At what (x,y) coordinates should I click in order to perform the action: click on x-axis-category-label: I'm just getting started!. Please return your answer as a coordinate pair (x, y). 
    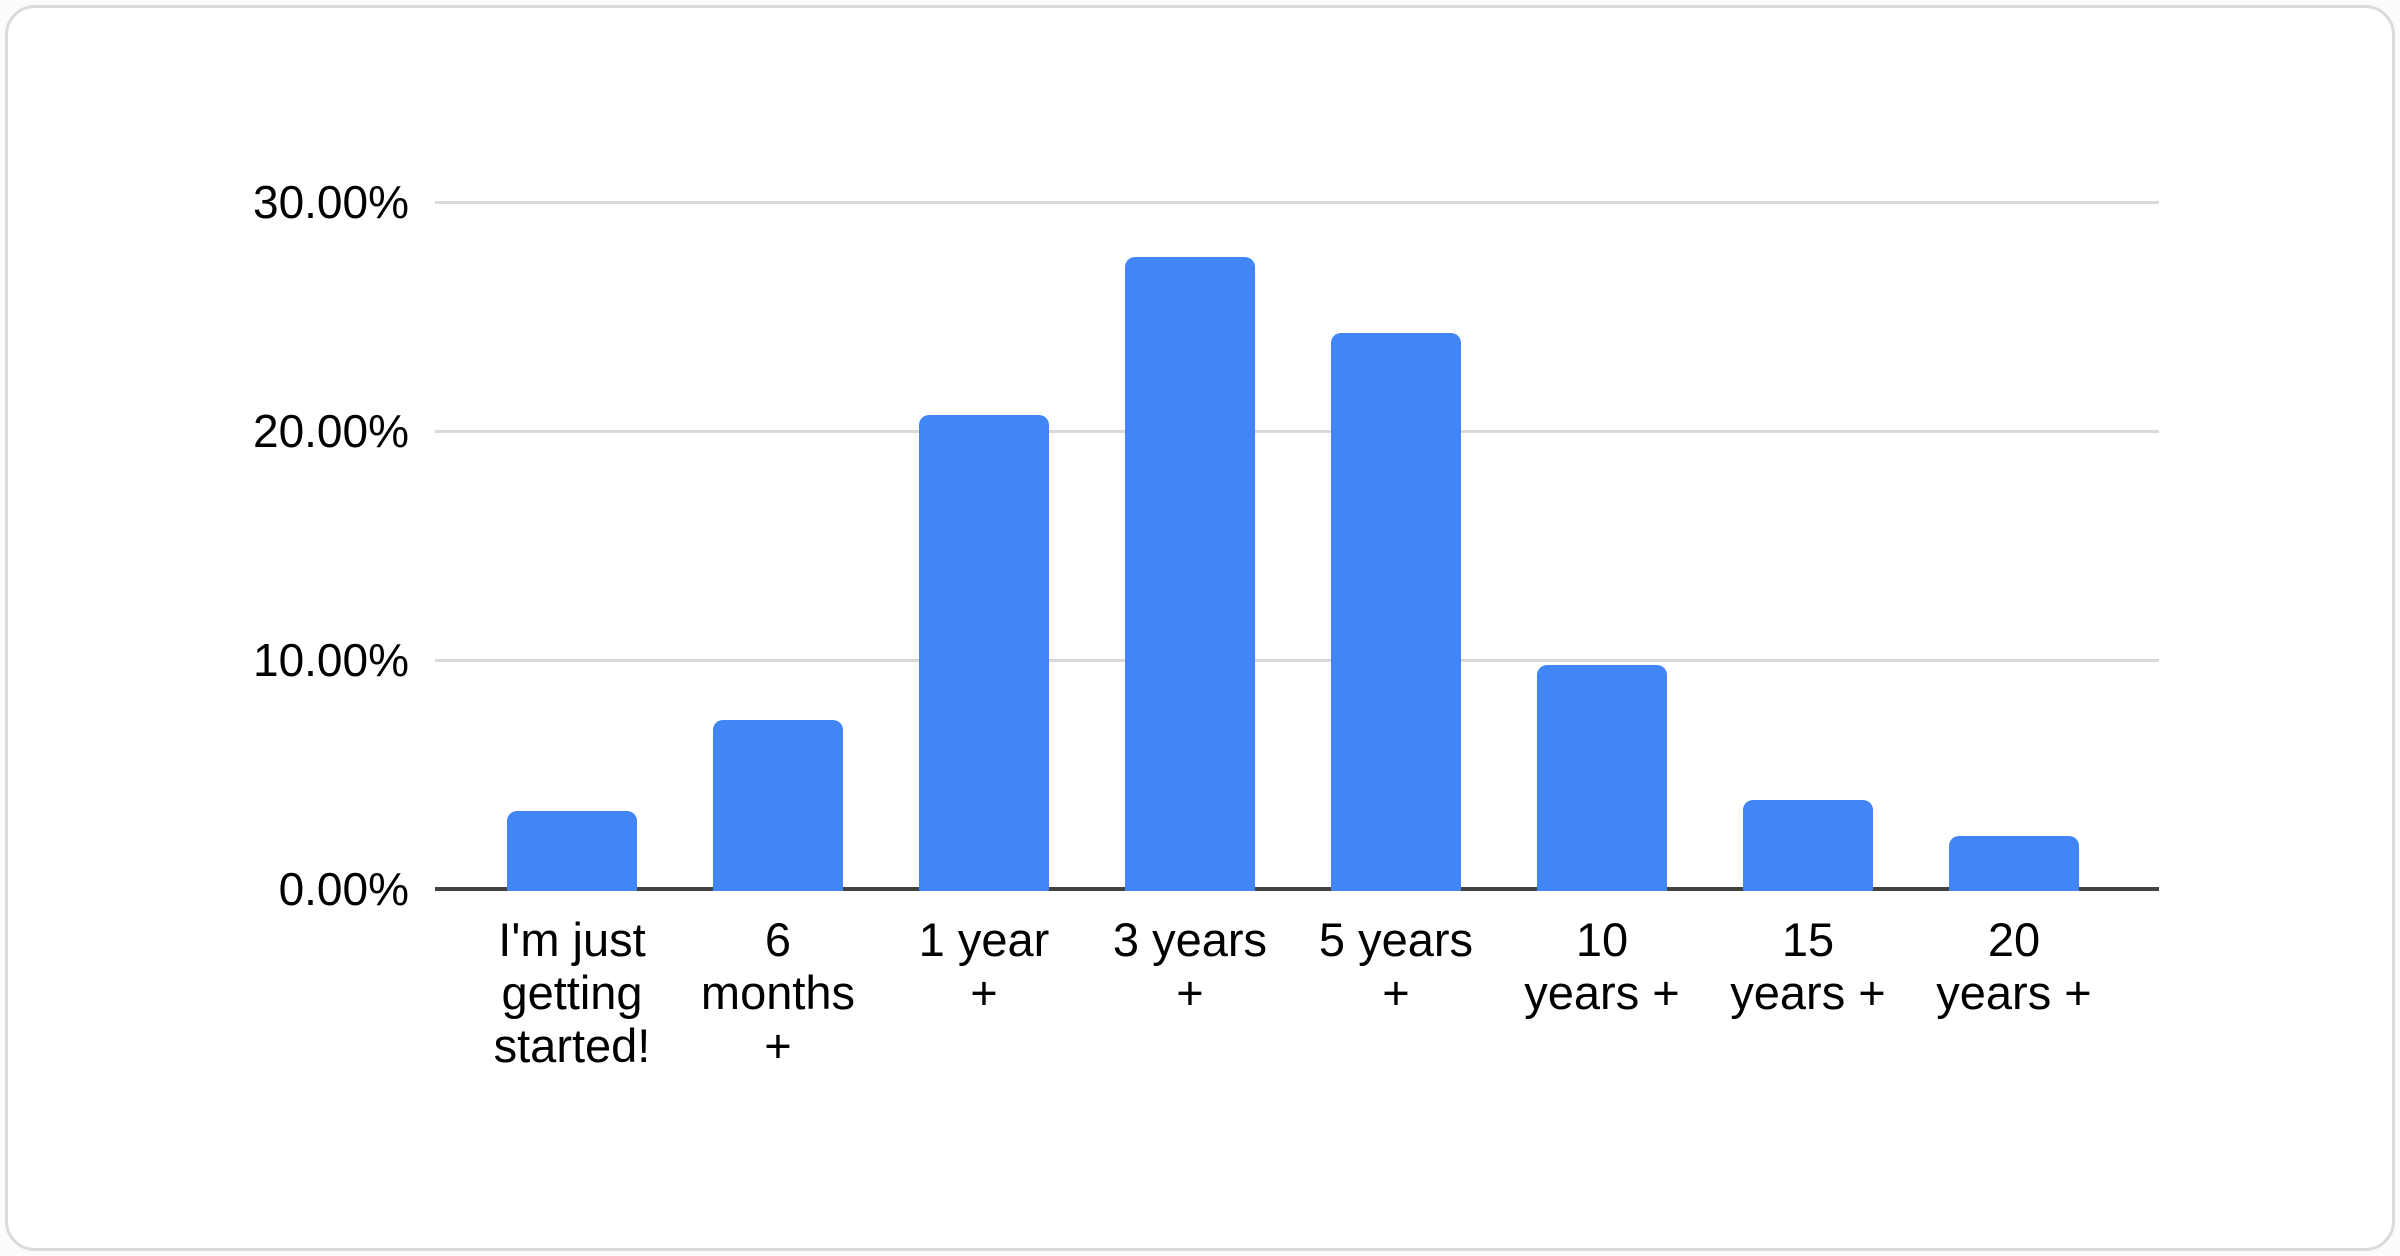
    Looking at the image, I should click on (572, 992).